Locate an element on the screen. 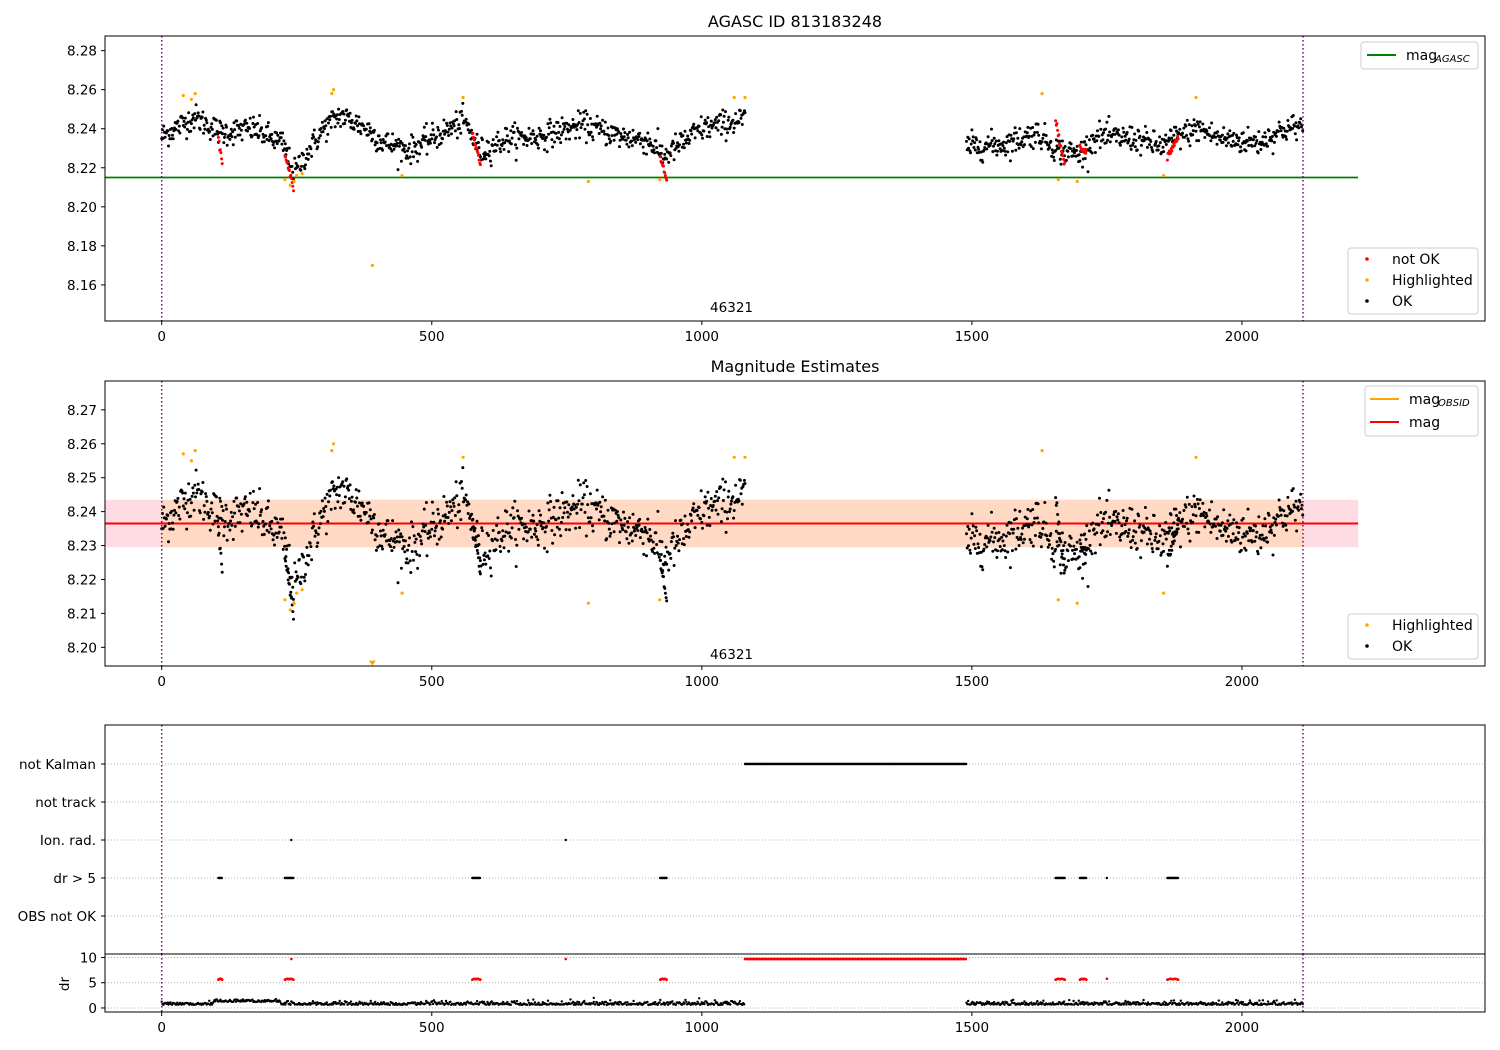 This screenshot has width=1500, height=1050. y-tick-label: 8.26 is located at coordinates (82, 445).